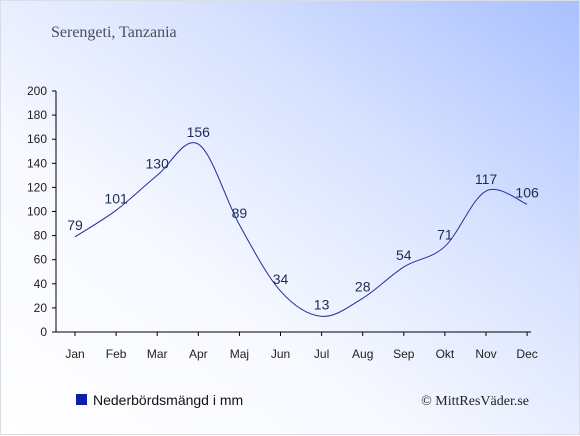  What do you see at coordinates (321, 354) in the screenshot?
I see `x-tick-label: Jul` at bounding box center [321, 354].